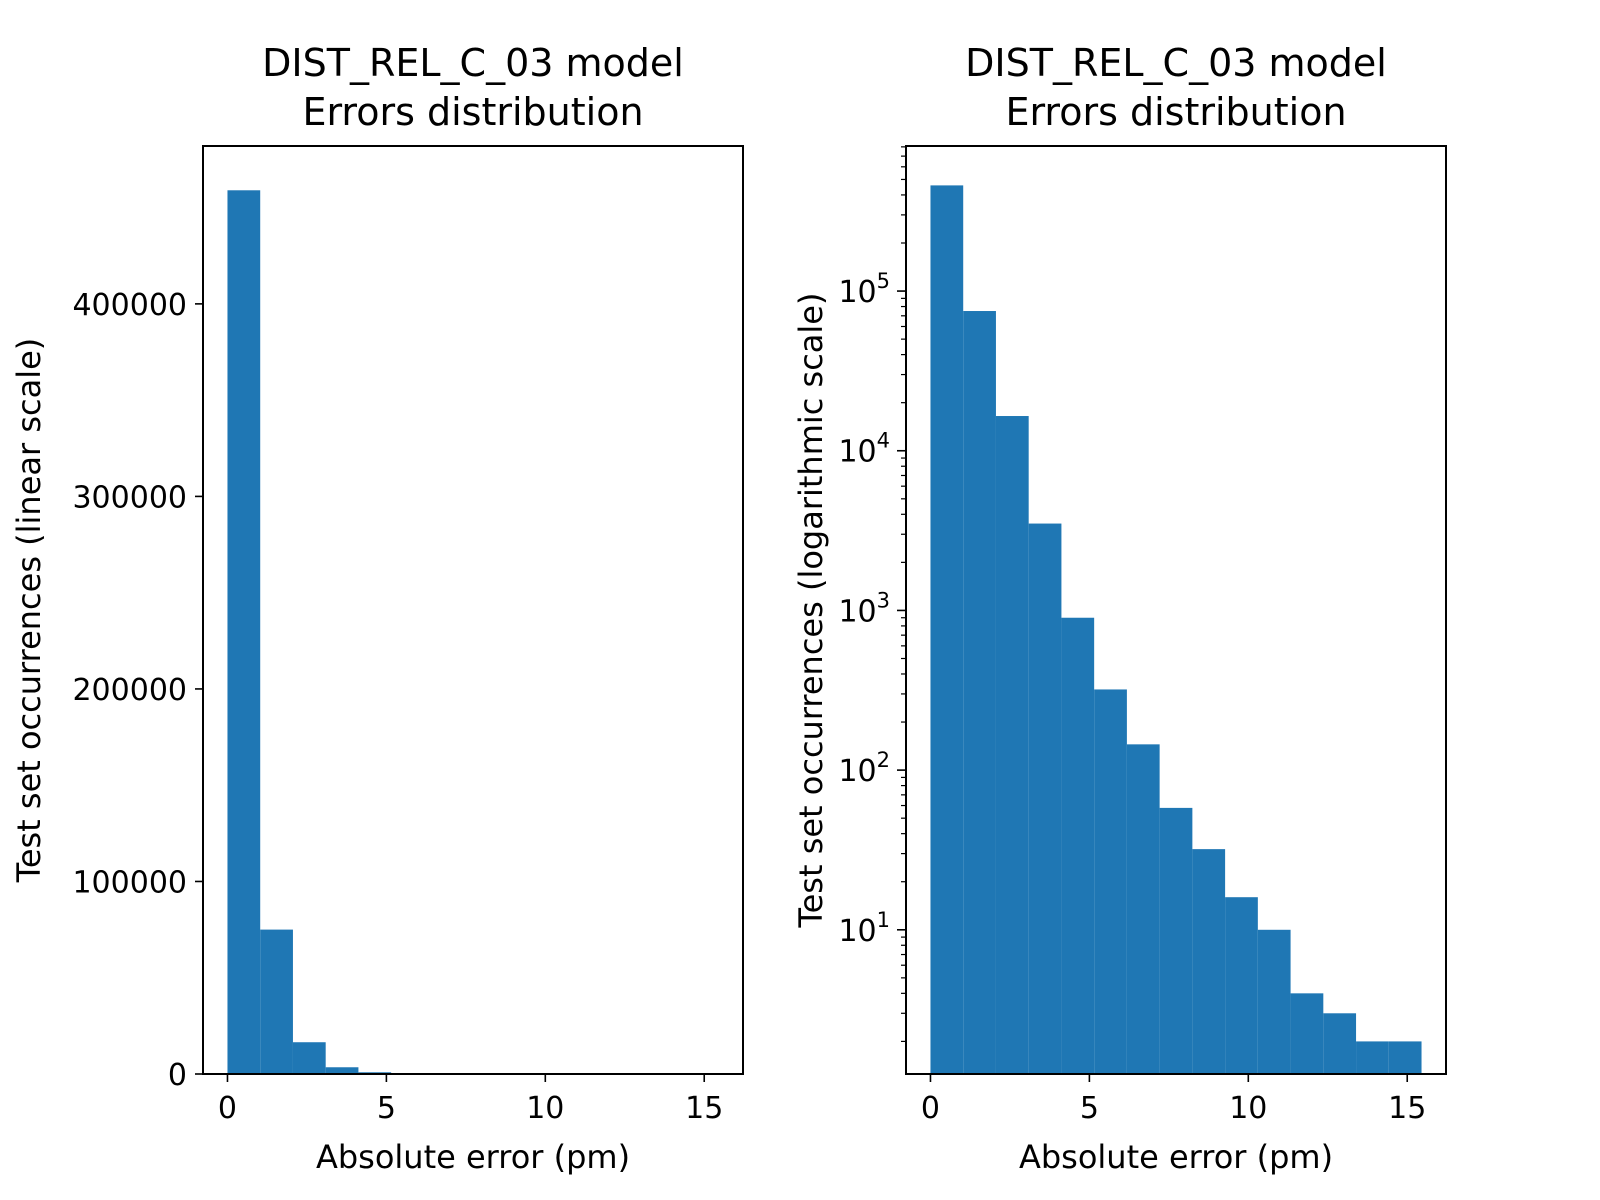 The width and height of the screenshot is (1600, 1200). Describe the element at coordinates (1176, 1157) in the screenshot. I see `chart2-xlabel: Absolute error (pm)` at that location.